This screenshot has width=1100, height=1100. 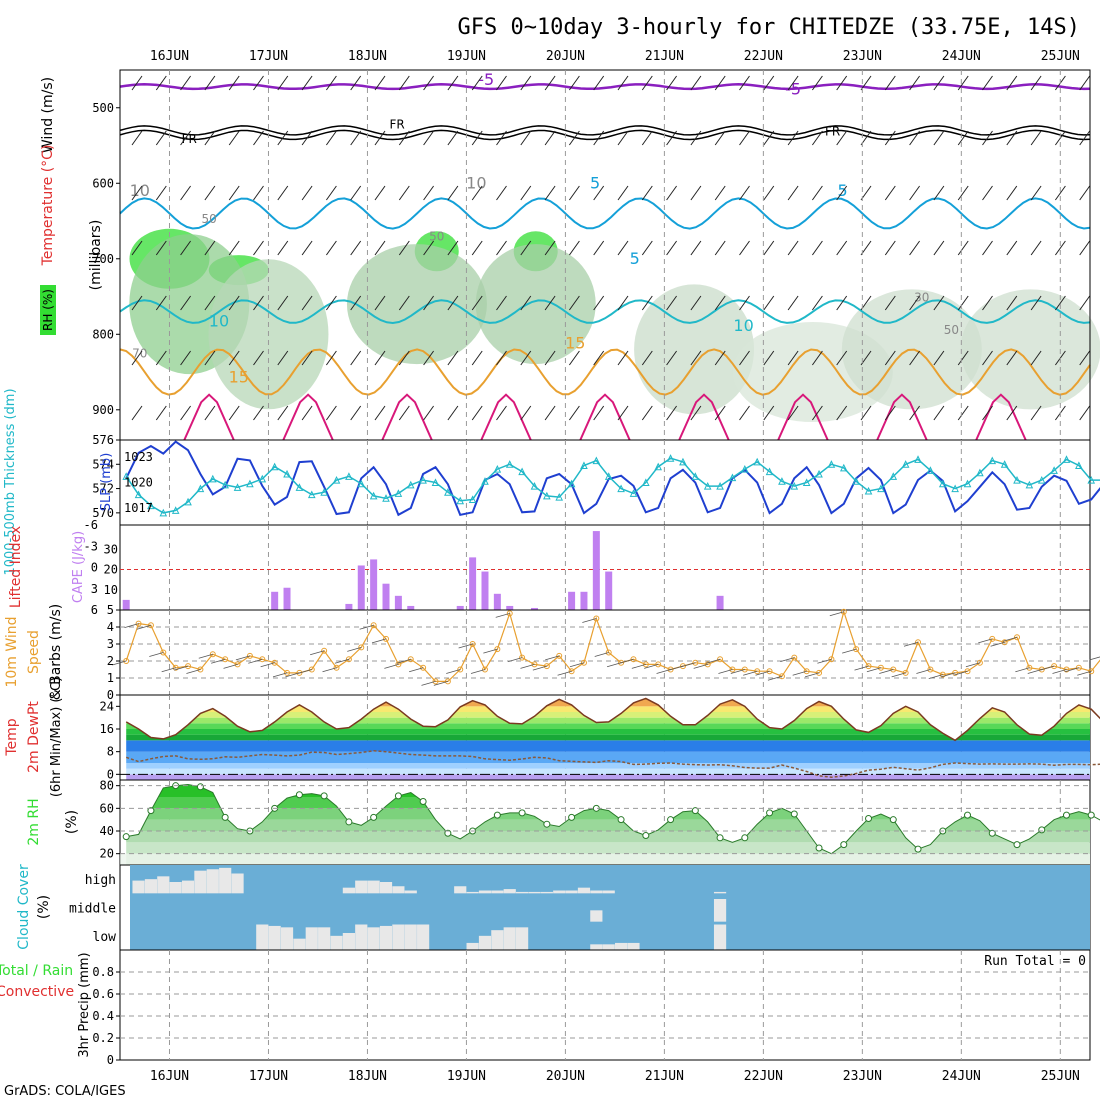 What do you see at coordinates (24, 907) in the screenshot?
I see `cloud-axis-label: Cloud Cover` at bounding box center [24, 907].